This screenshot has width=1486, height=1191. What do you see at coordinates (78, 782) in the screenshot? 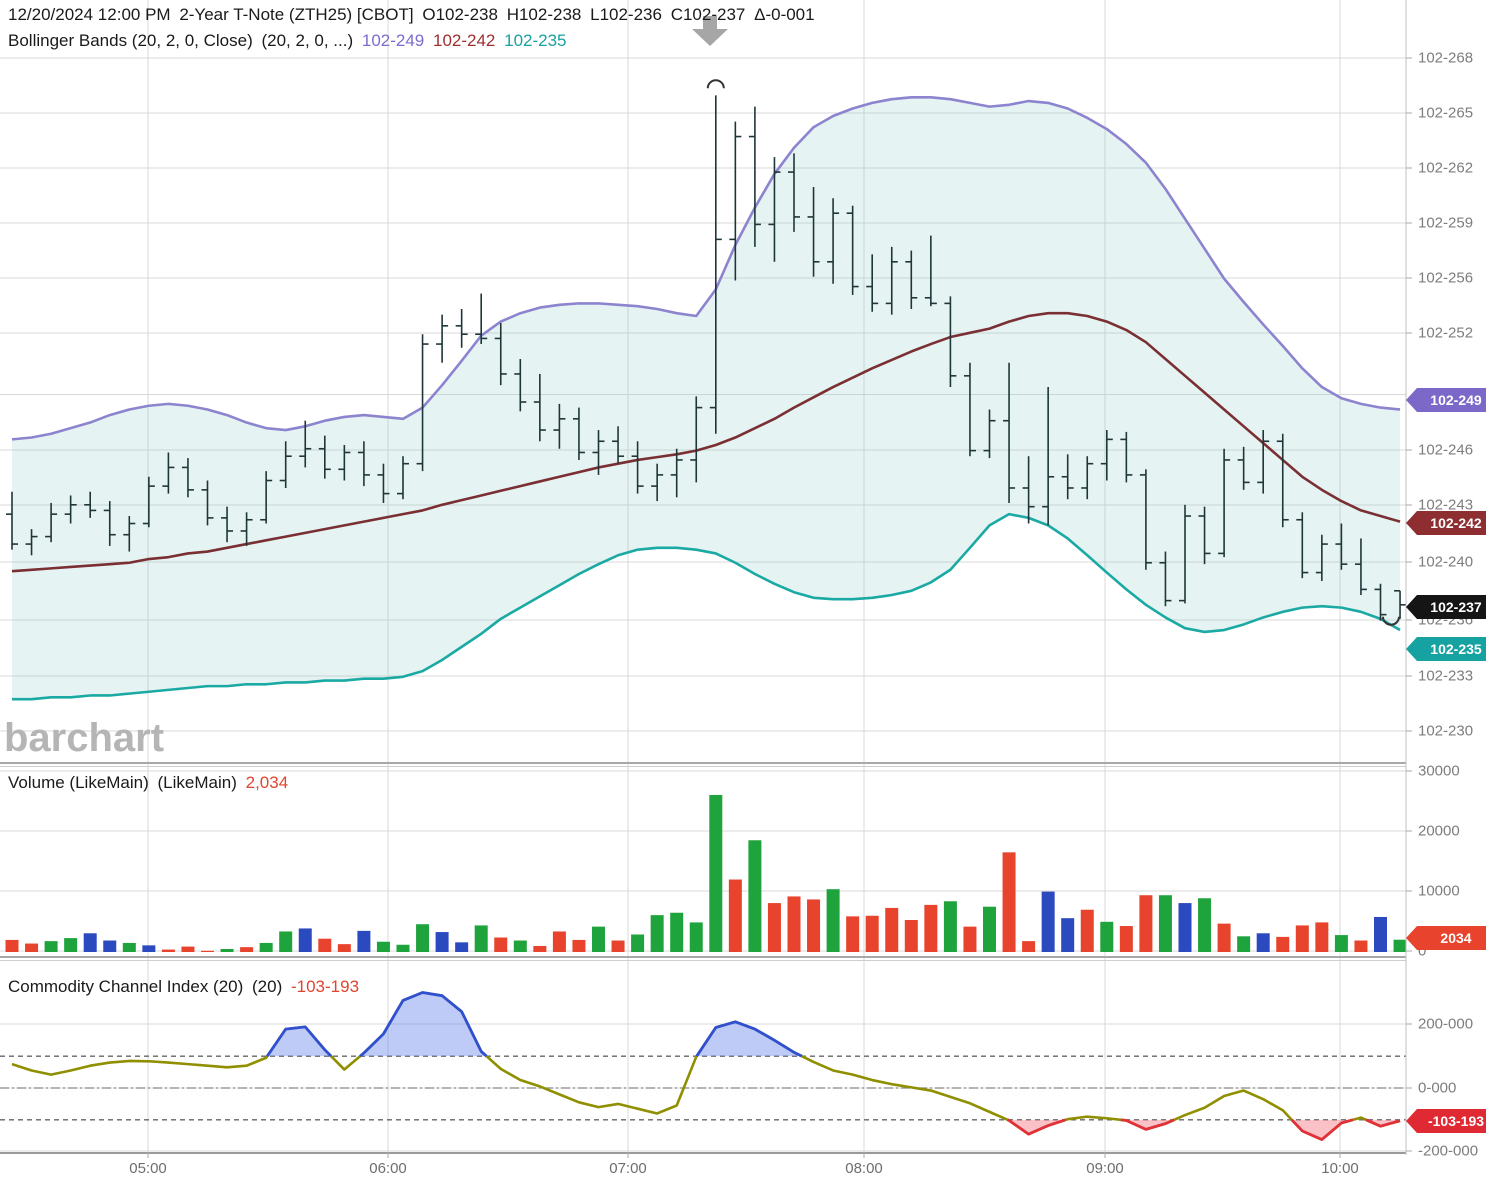
I see `volume-name: Volume (LikeMain)` at bounding box center [78, 782].